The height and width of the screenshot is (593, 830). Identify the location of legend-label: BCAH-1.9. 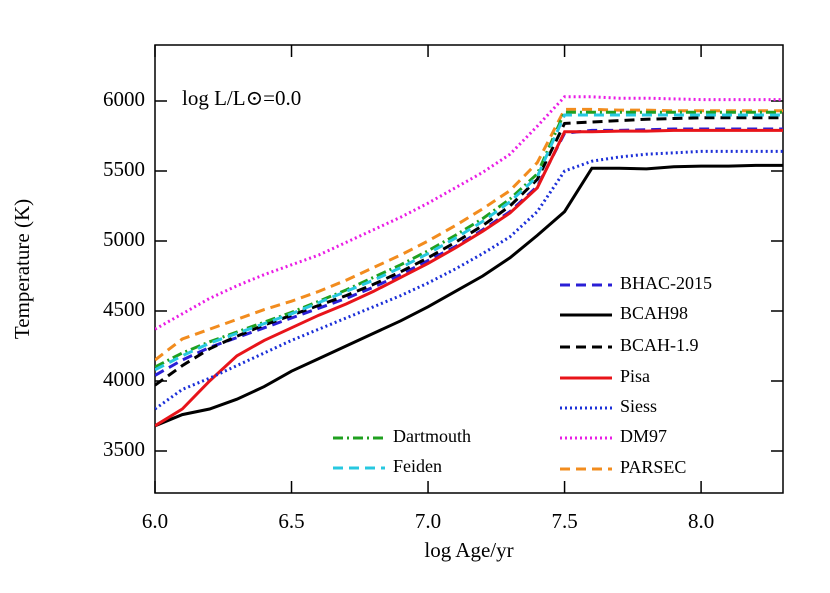
(659, 345).